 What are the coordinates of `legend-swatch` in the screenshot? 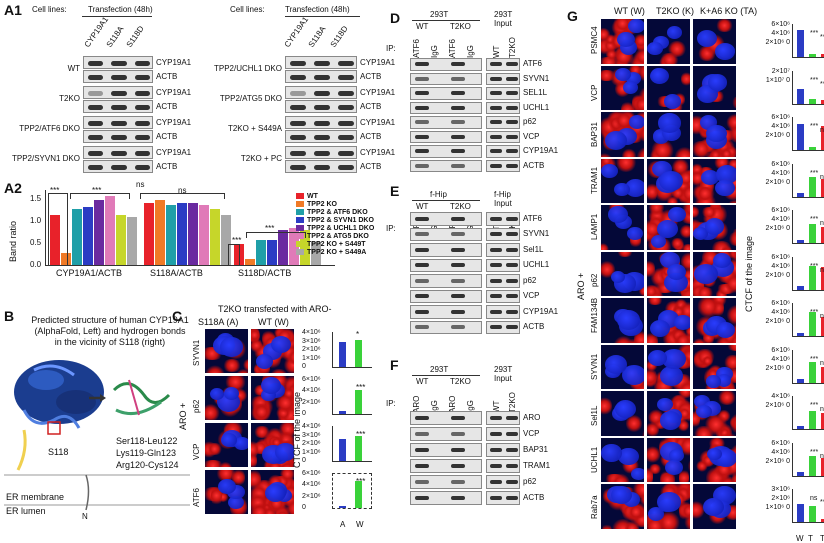 It's located at (300, 244).